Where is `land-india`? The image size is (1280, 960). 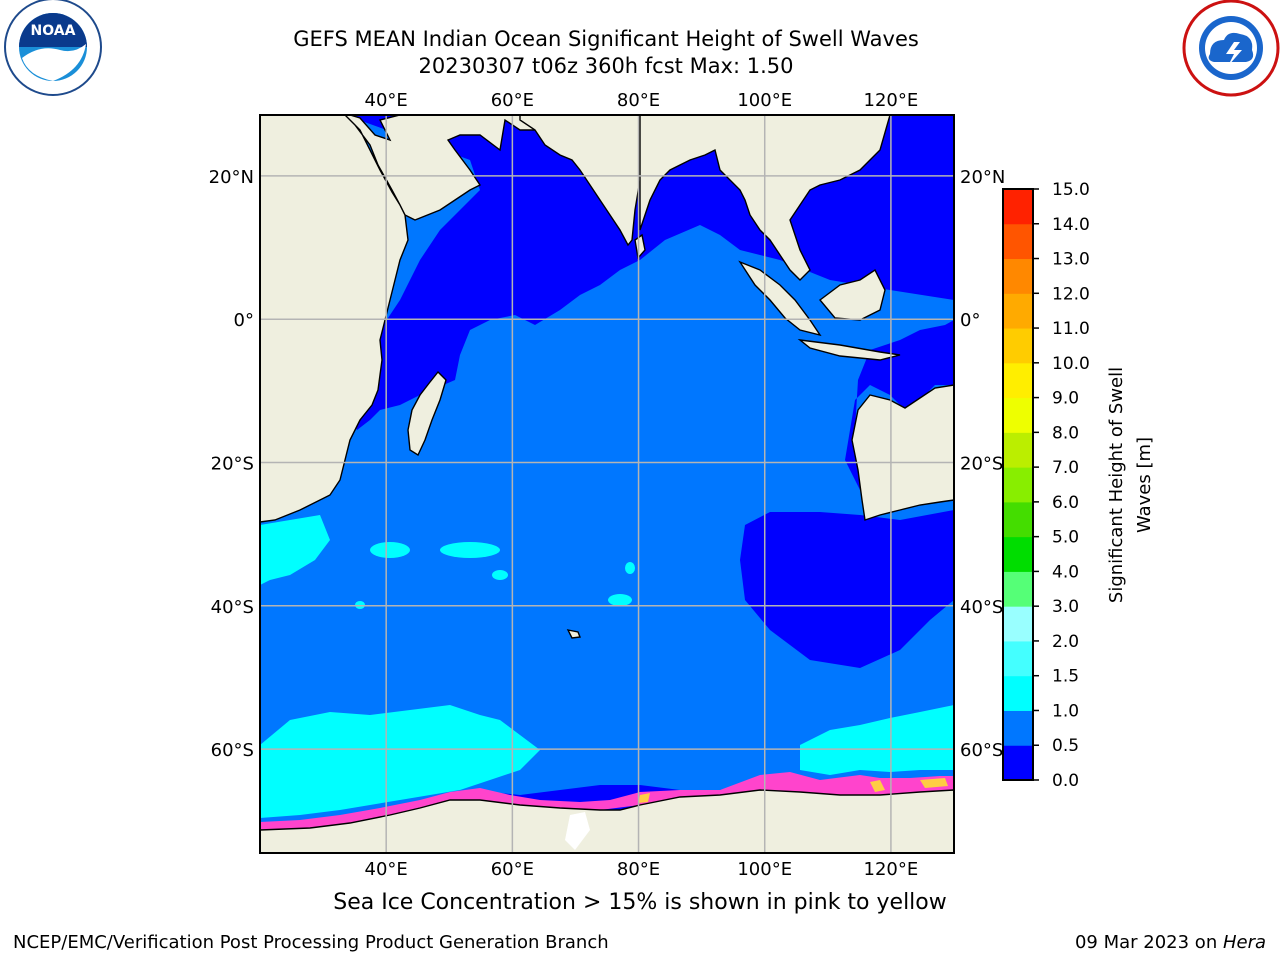
land-india is located at coordinates (580, 181).